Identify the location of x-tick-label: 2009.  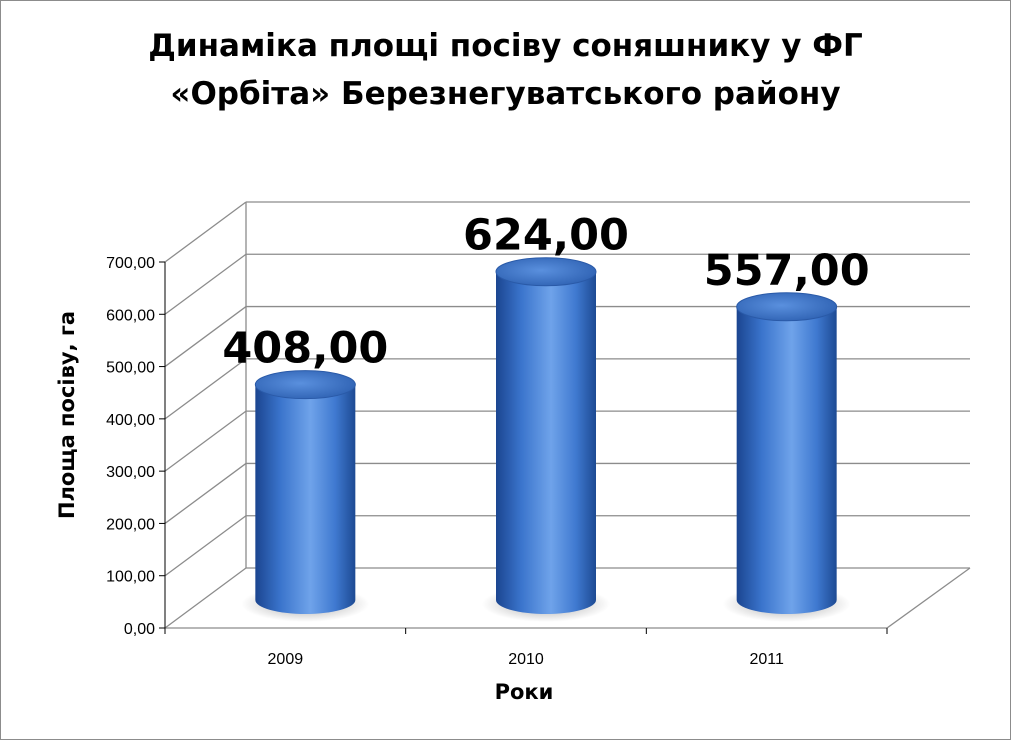
(286, 659).